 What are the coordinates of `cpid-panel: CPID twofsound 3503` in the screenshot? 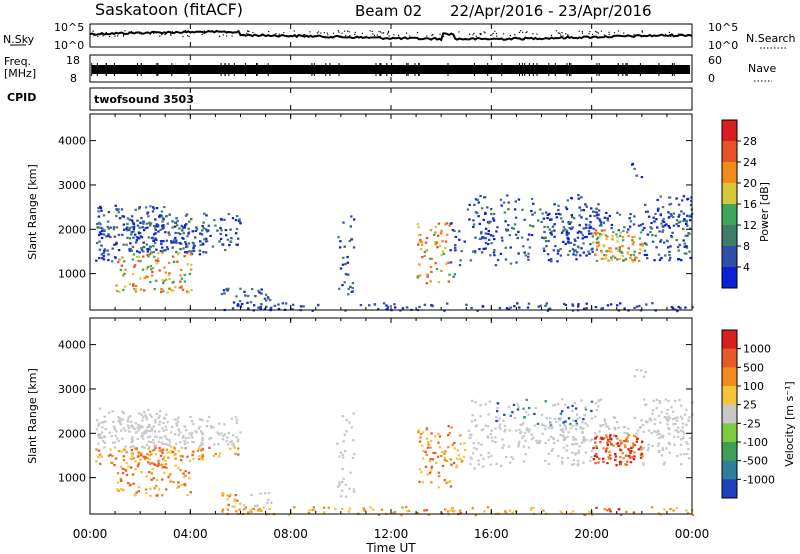 It's located at (350, 99).